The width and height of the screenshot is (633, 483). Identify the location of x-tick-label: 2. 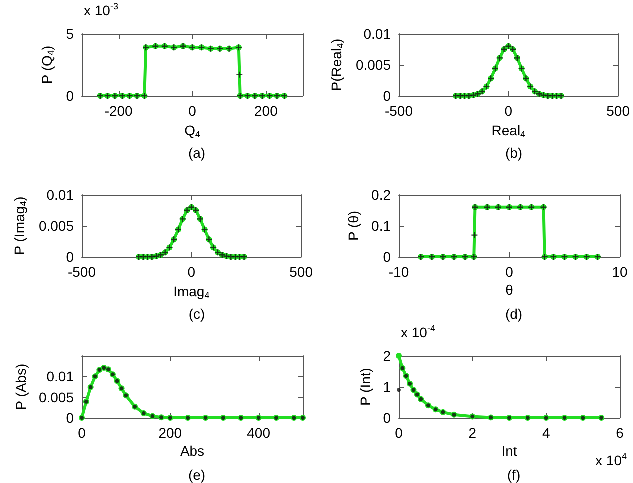
(472, 433).